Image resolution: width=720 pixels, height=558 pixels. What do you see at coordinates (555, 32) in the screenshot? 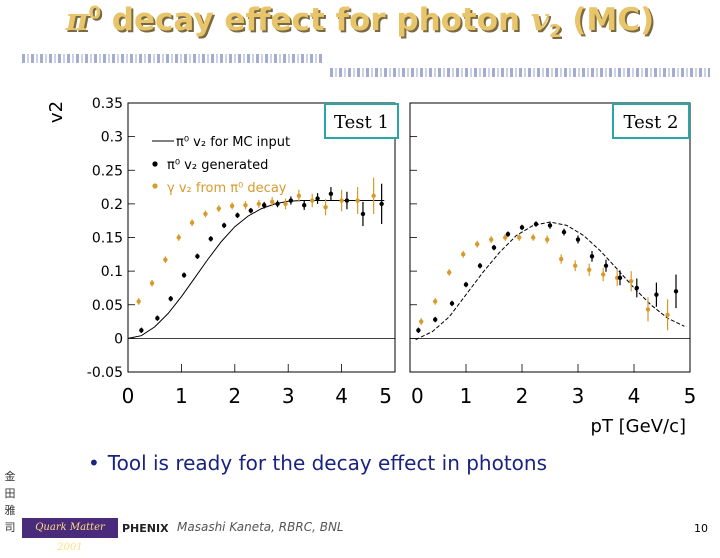
I see `title-subscript: 2` at bounding box center [555, 32].